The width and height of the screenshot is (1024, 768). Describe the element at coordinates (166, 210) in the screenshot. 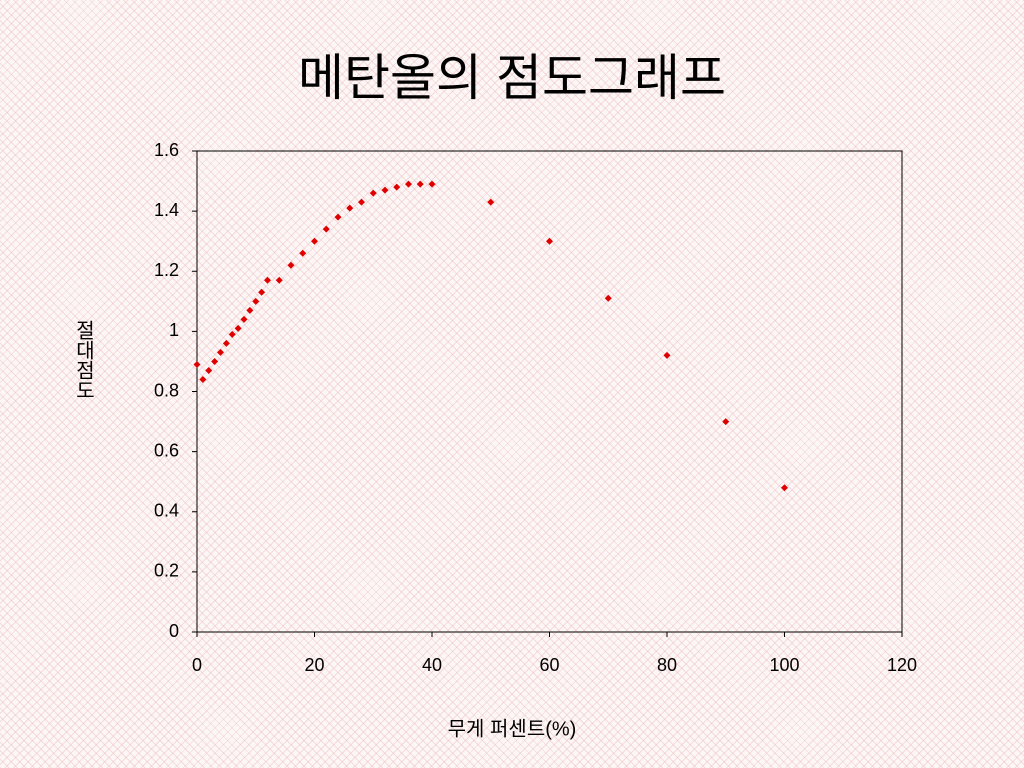

I see `y-tick-label: 1.4` at that location.